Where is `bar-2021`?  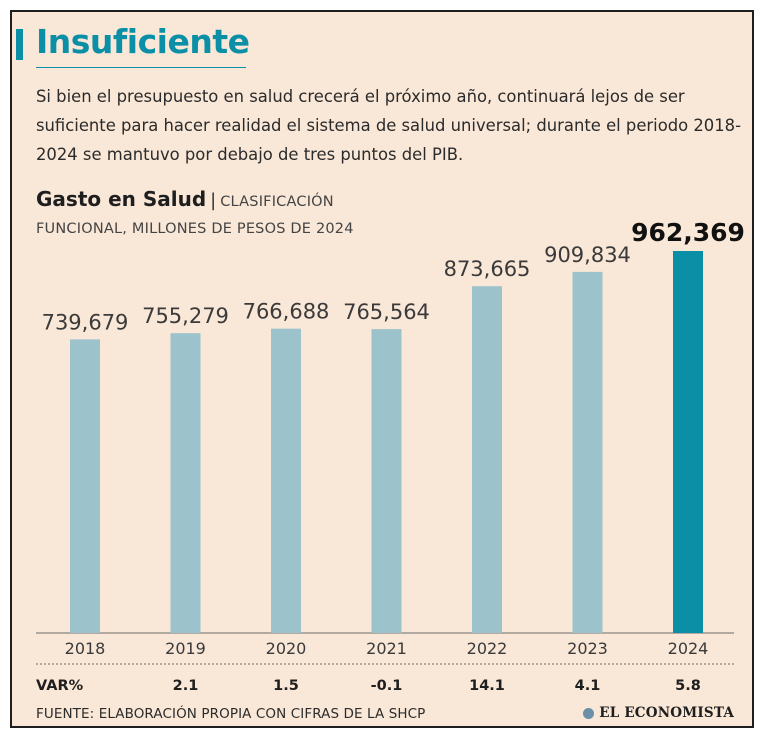 bar-2021 is located at coordinates (386, 481).